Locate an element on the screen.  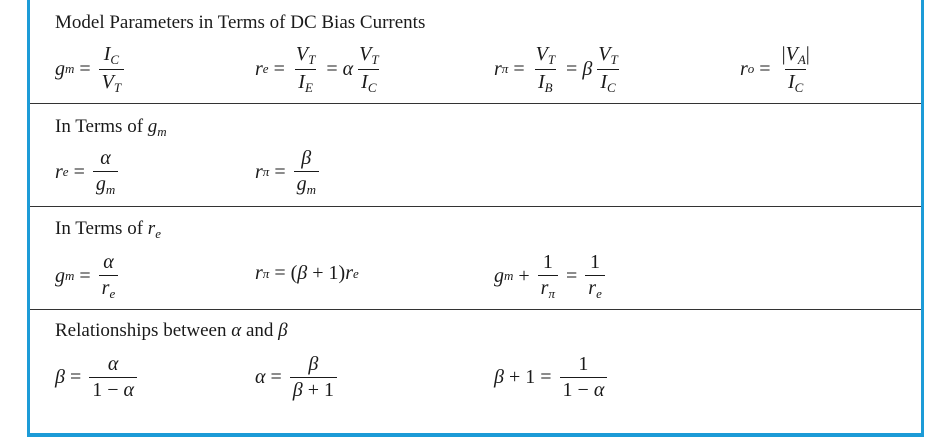
equation-gm-plus-inverse-rpi: g m + 1 rπ = 1 re is located at coordinates (551, 276).